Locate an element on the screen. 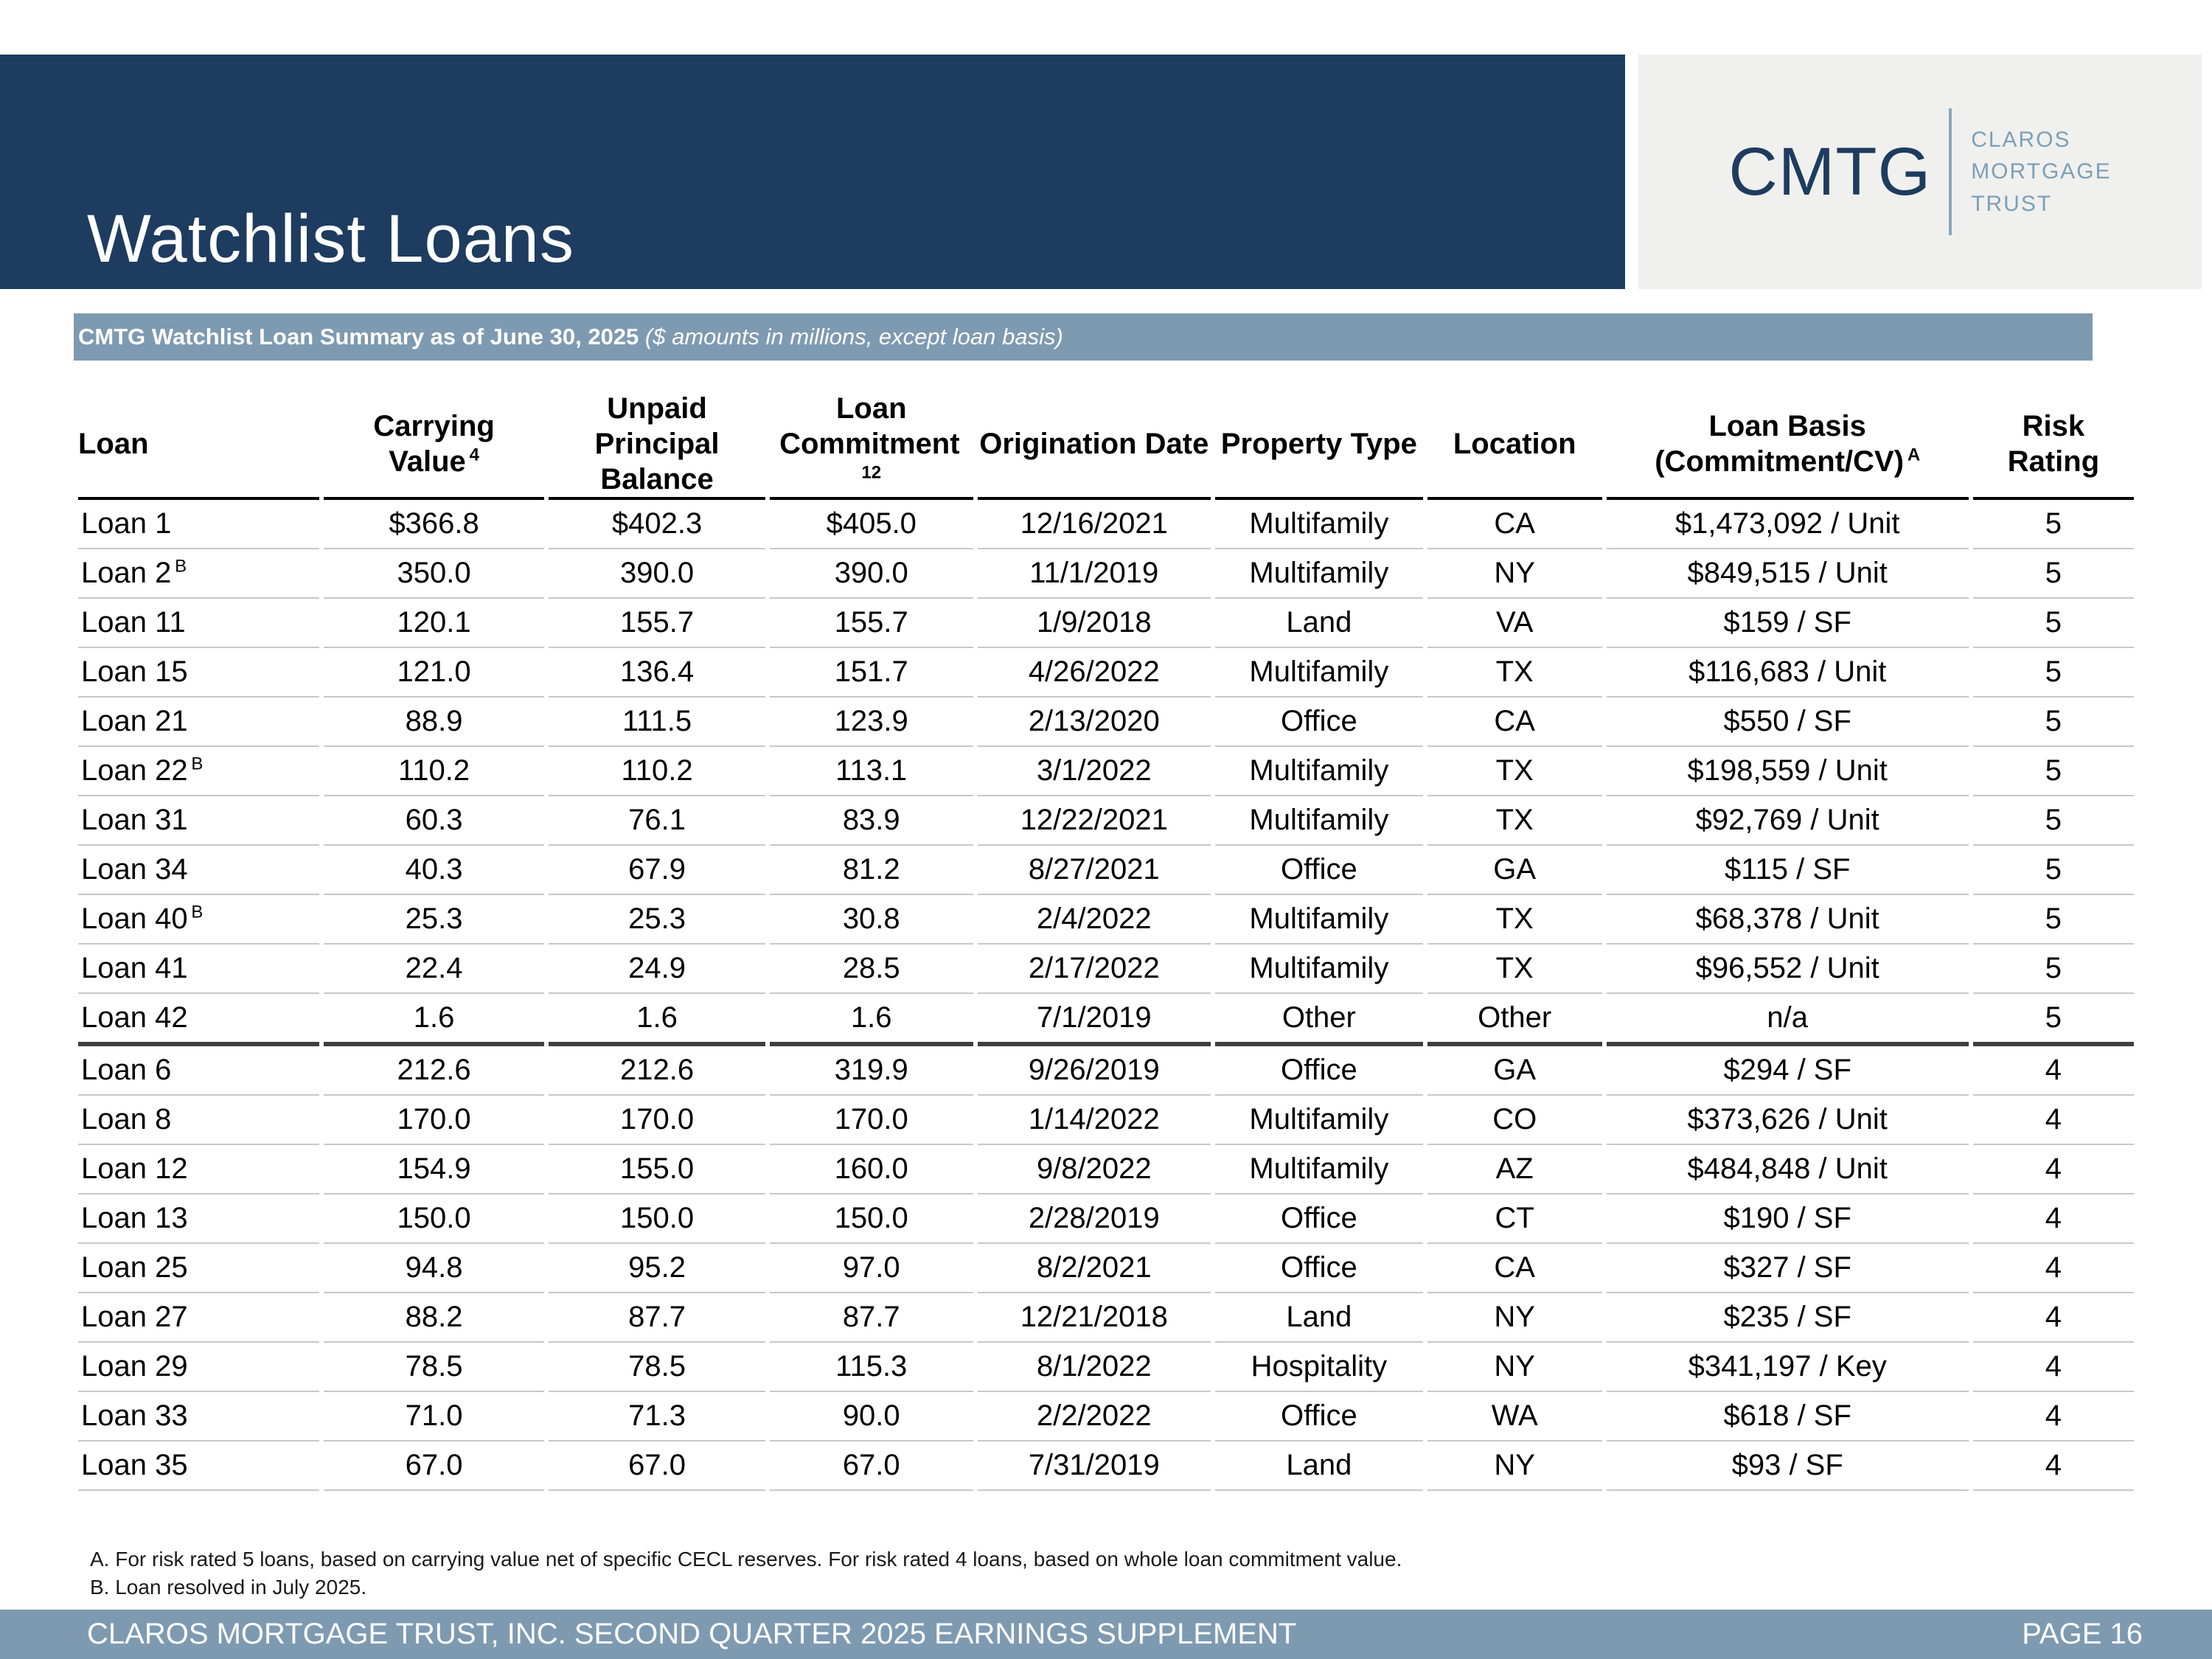 This screenshot has height=1659, width=2212. cell-unpaid-principal-balance: 212.6 is located at coordinates (657, 1071).